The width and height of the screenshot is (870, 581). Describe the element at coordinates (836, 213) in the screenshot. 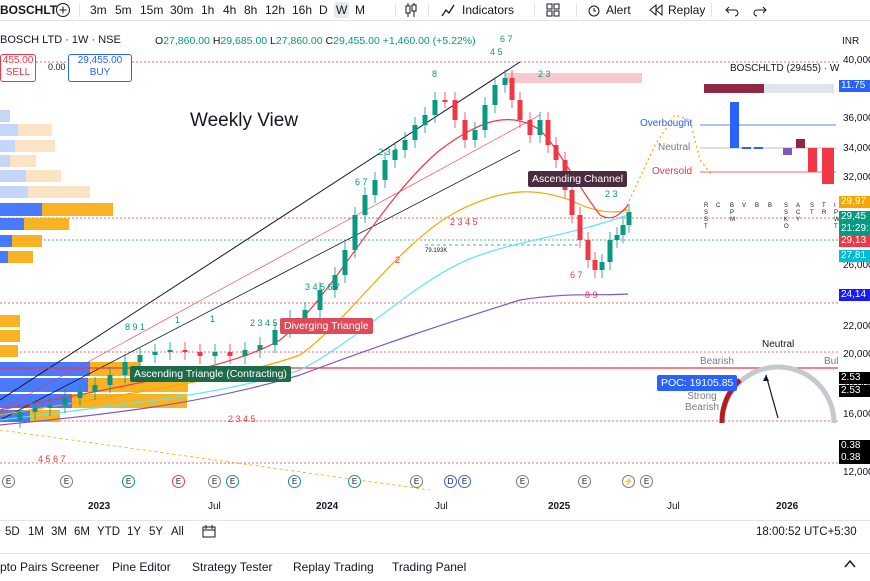

I see `indicator-bar-label: P` at that location.